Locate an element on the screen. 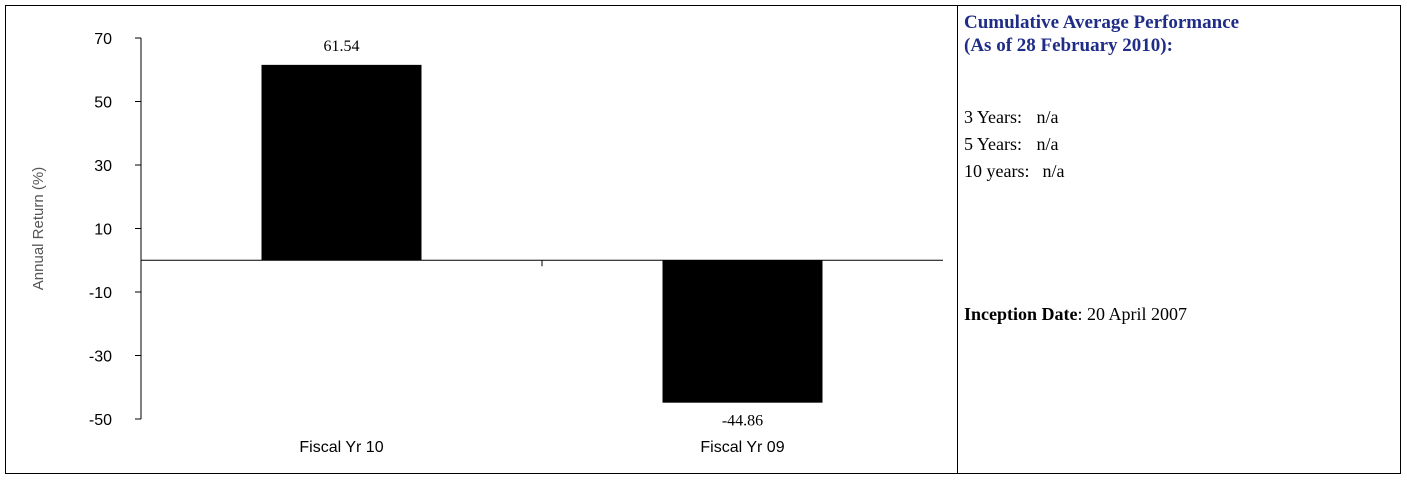  y-tick-label: 50 is located at coordinates (103, 103).